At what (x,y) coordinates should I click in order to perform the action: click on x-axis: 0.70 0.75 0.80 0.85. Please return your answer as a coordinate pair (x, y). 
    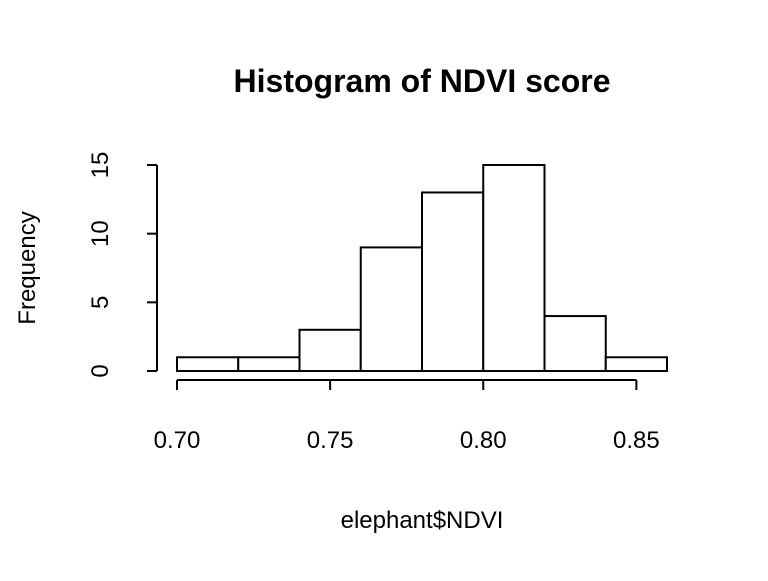
    Looking at the image, I should click on (407, 416).